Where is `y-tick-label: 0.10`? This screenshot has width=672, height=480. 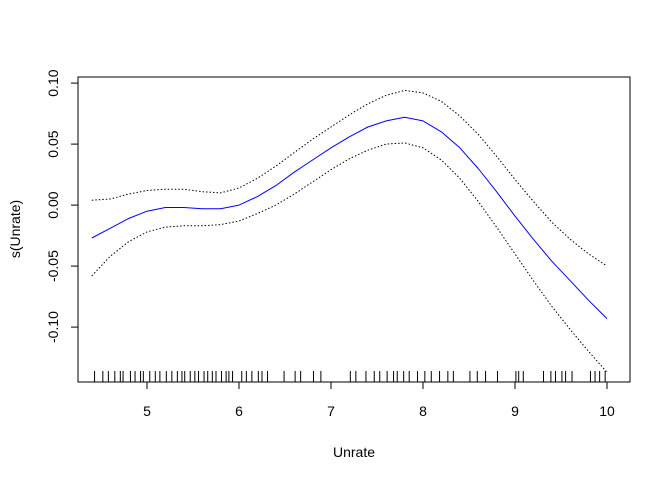 y-tick-label: 0.10 is located at coordinates (53, 82).